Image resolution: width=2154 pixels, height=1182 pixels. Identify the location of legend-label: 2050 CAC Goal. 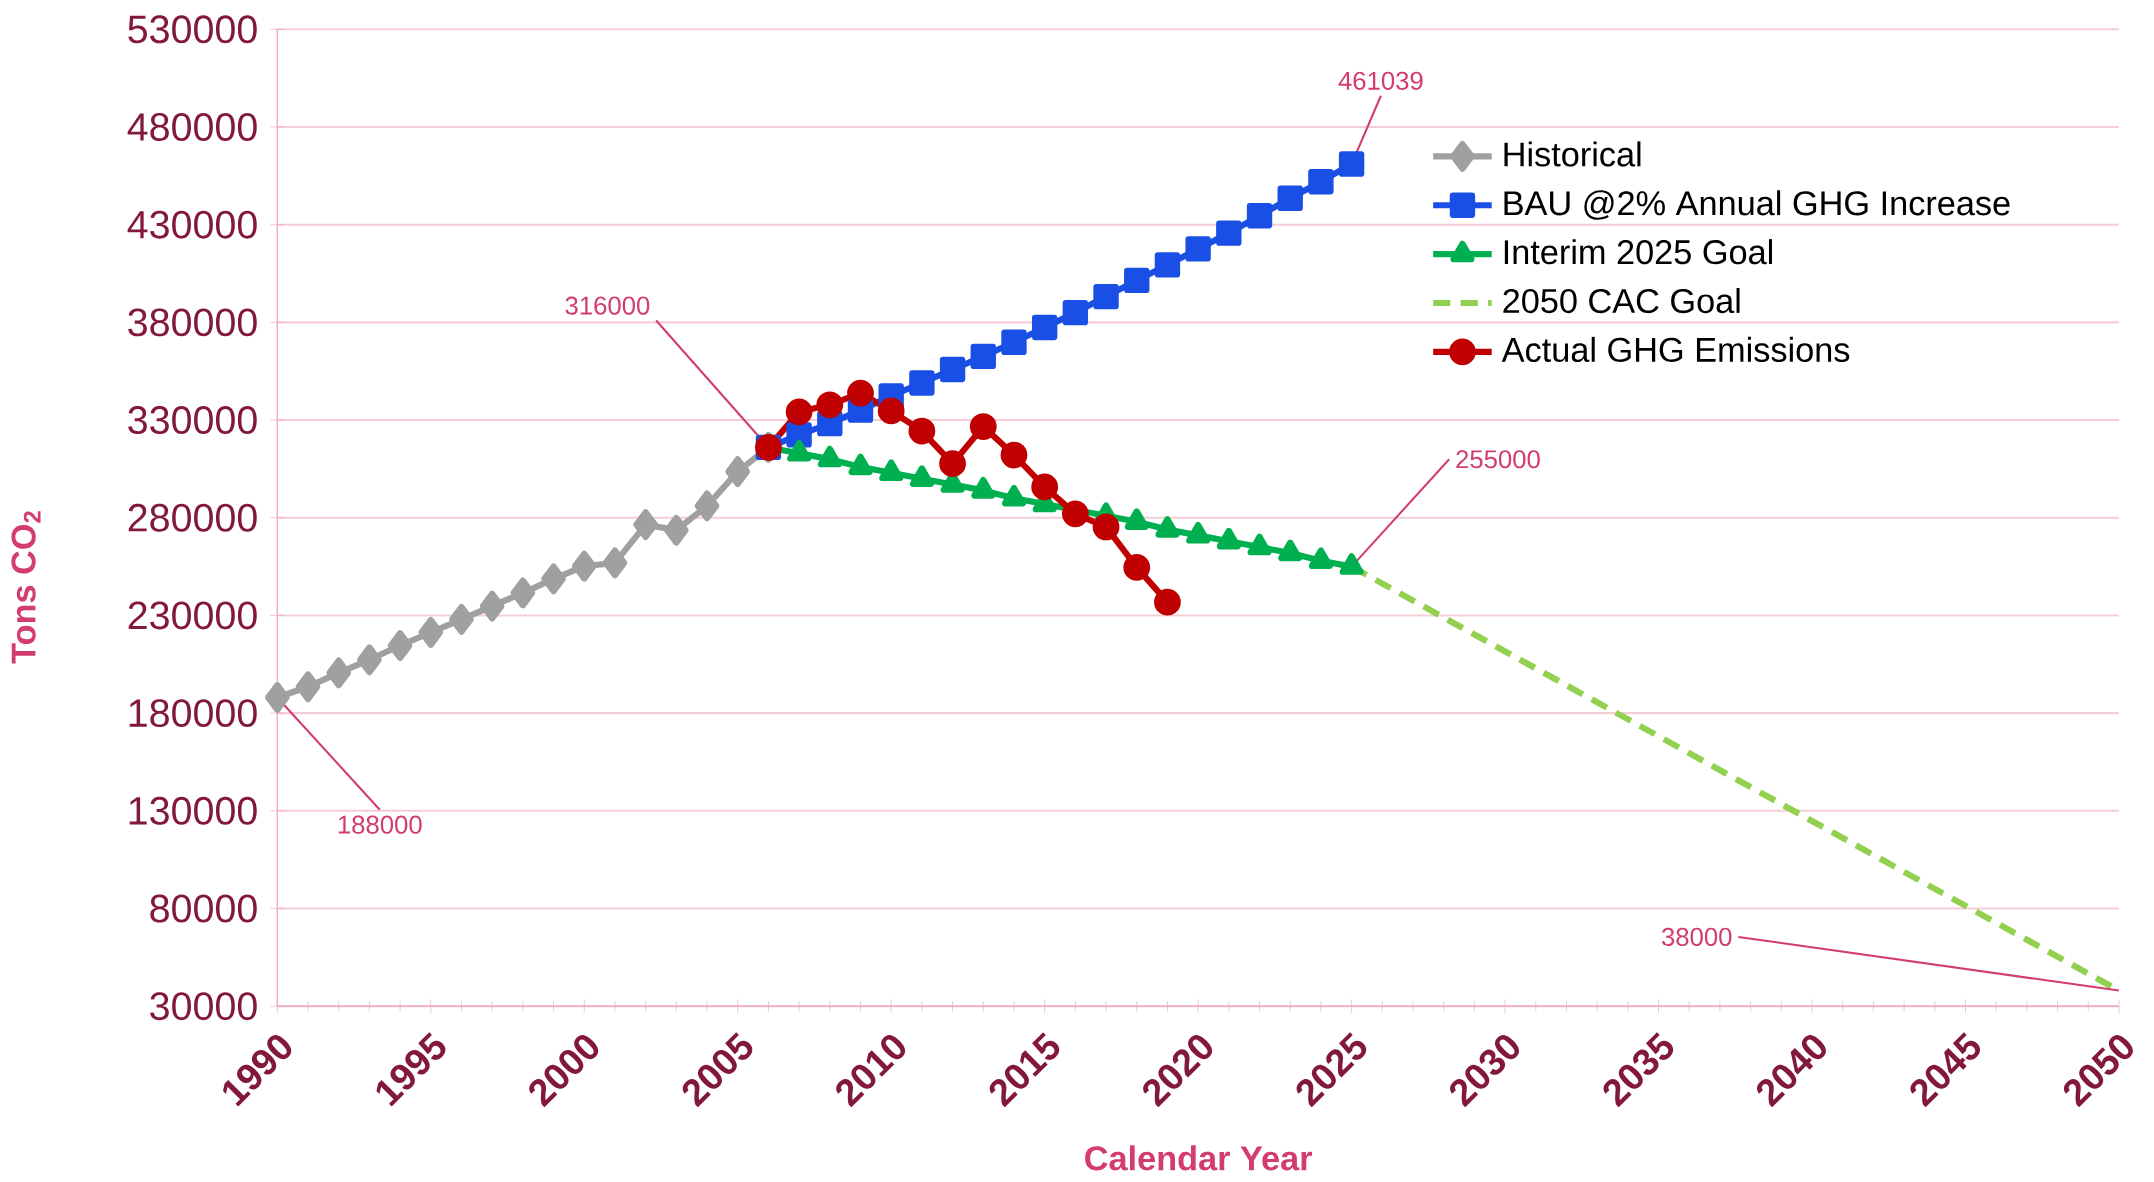
(1621, 301).